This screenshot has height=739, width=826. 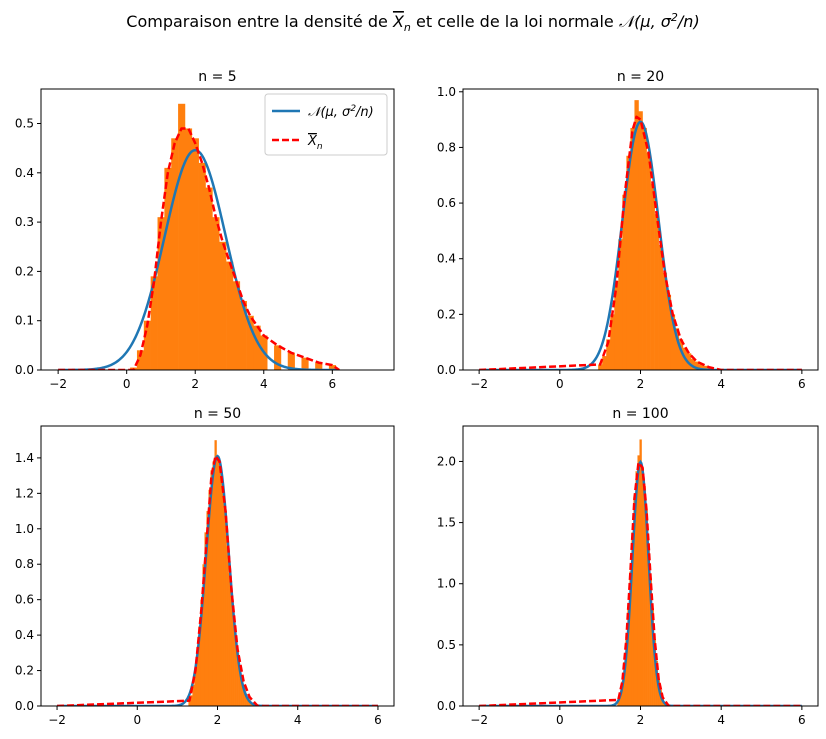 What do you see at coordinates (24, 493) in the screenshot?
I see `y-tick-label: 1.2` at bounding box center [24, 493].